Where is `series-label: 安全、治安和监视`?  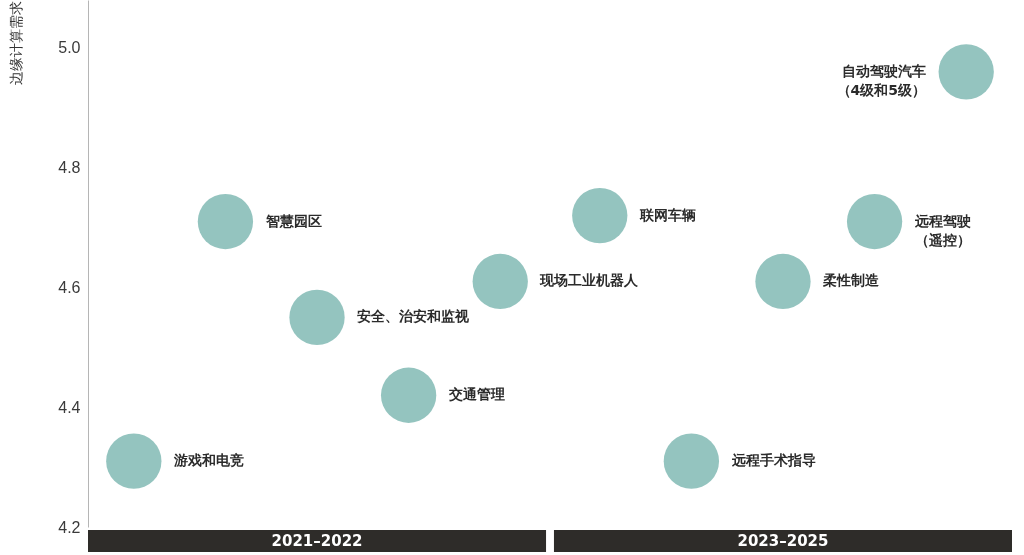
series-label: 安全、治安和监视 is located at coordinates (414, 316).